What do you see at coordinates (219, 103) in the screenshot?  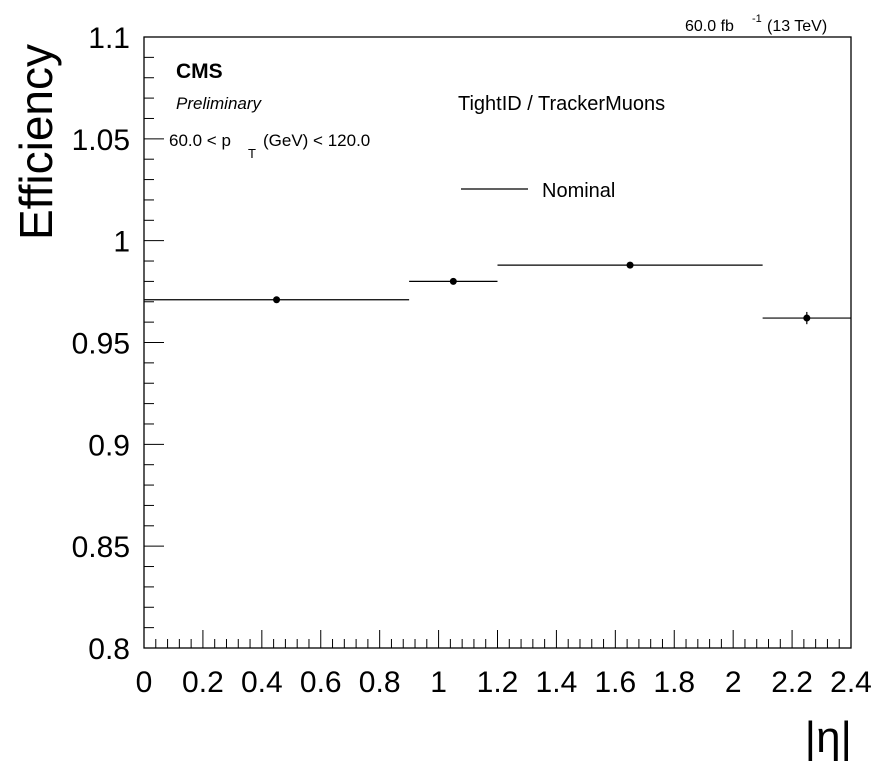 I see `status-label: Preliminary` at bounding box center [219, 103].